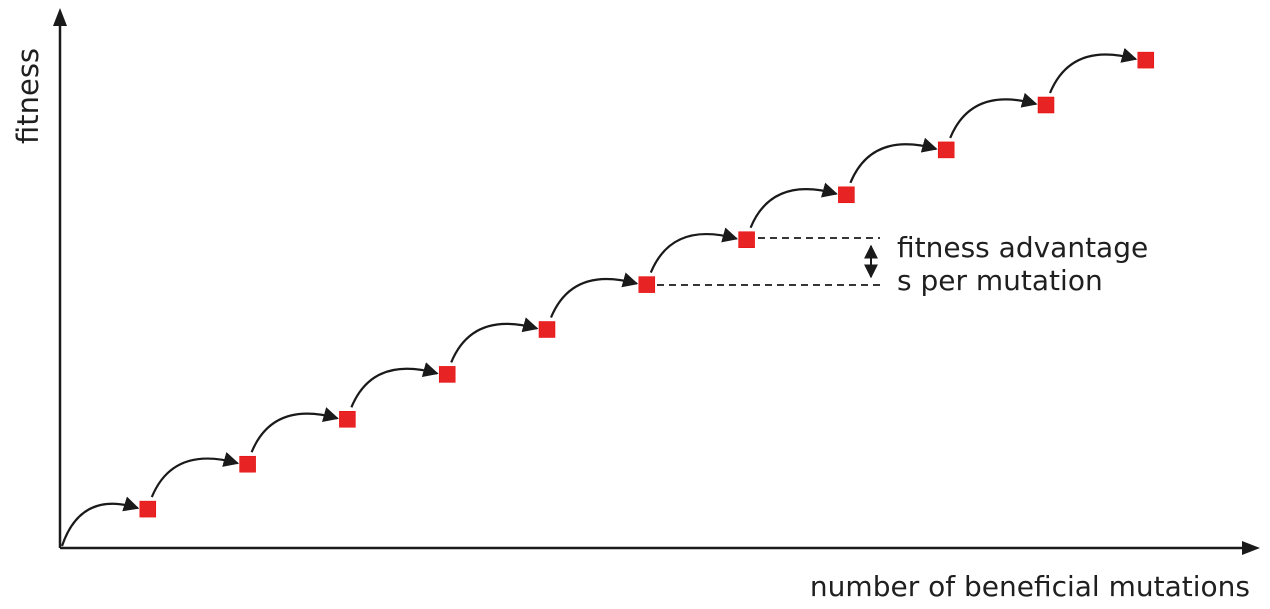 This screenshot has width=1270, height=609. What do you see at coordinates (1030, 586) in the screenshot?
I see `x-axis-label: number of beneficial mutations` at bounding box center [1030, 586].